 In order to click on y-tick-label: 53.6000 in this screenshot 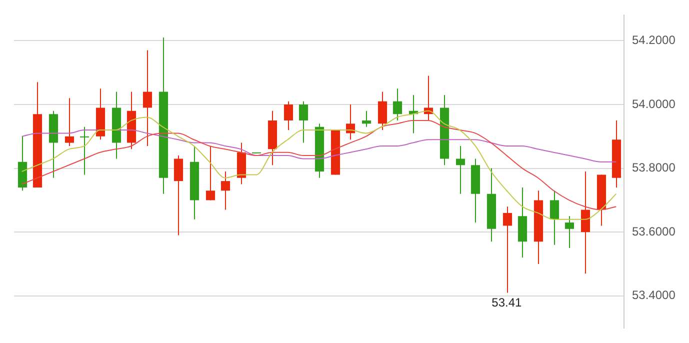, I will do `click(654, 231)`.